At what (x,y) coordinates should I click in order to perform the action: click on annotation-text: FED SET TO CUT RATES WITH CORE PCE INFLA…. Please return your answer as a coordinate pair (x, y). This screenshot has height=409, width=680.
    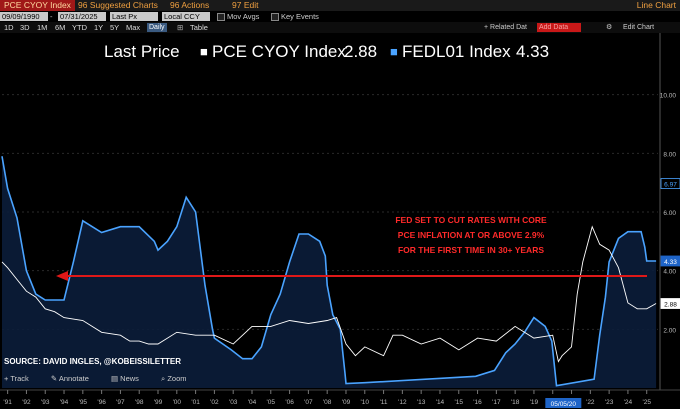
    Looking at the image, I should click on (471, 235).